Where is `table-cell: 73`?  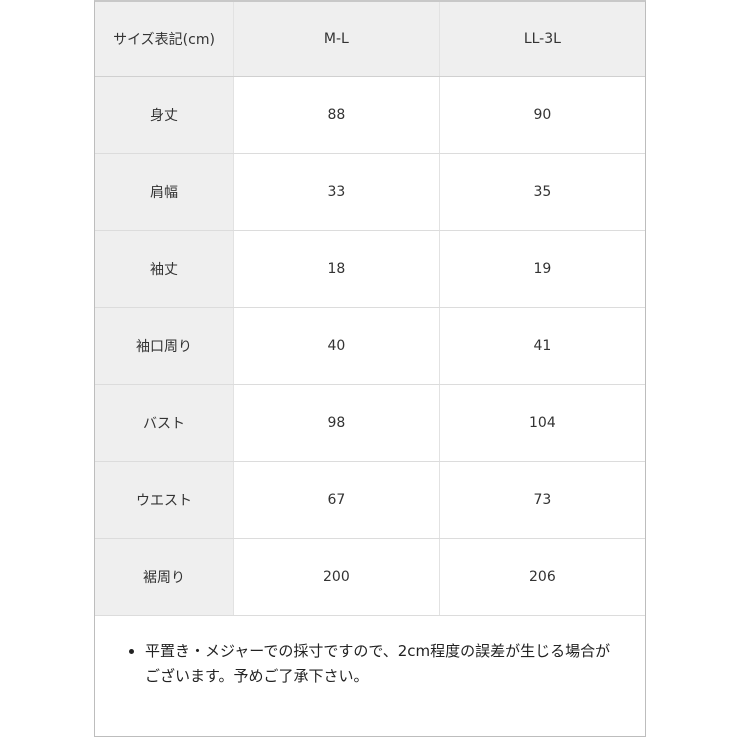
table-cell: 73 is located at coordinates (542, 500).